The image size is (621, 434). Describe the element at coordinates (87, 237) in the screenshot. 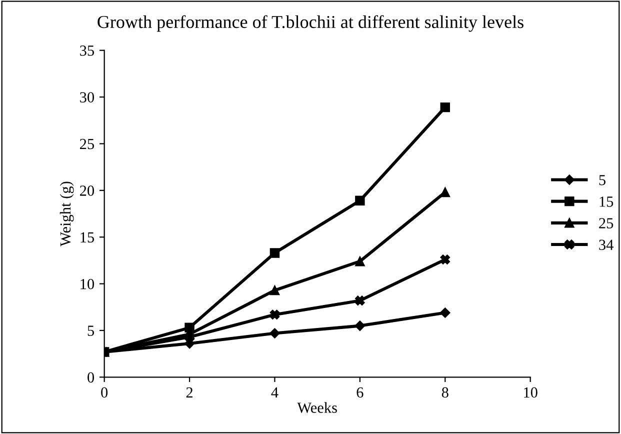

I see `y-tick-label: 15` at that location.